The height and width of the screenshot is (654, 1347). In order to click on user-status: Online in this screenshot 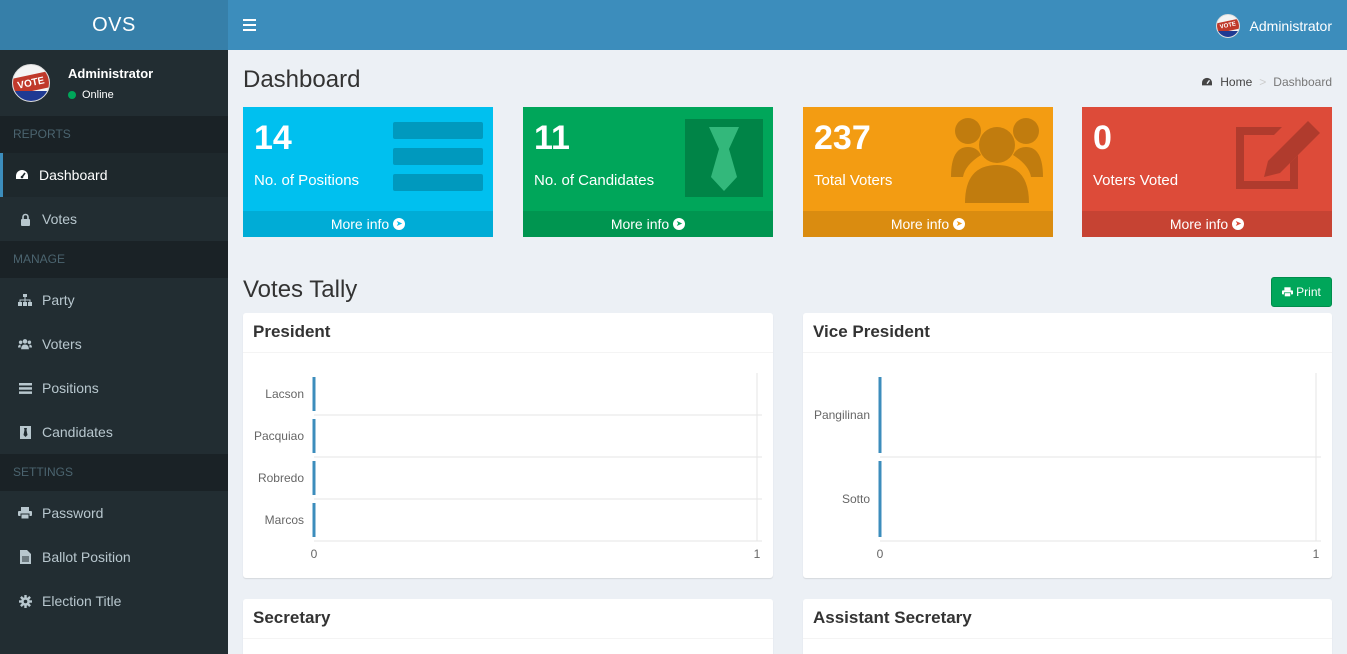, I will do `click(110, 95)`.